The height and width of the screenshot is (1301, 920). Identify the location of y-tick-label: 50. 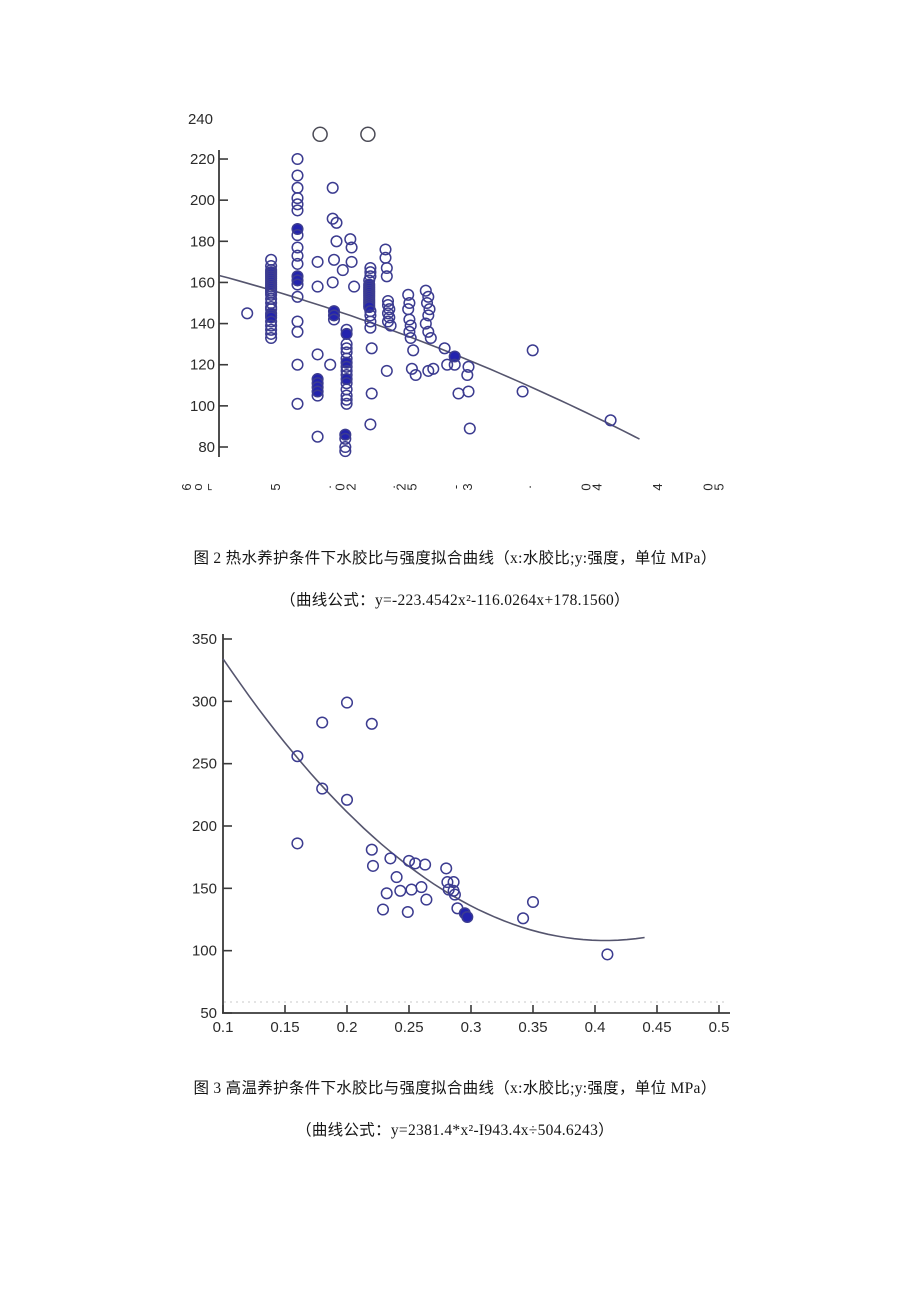
(208, 1013).